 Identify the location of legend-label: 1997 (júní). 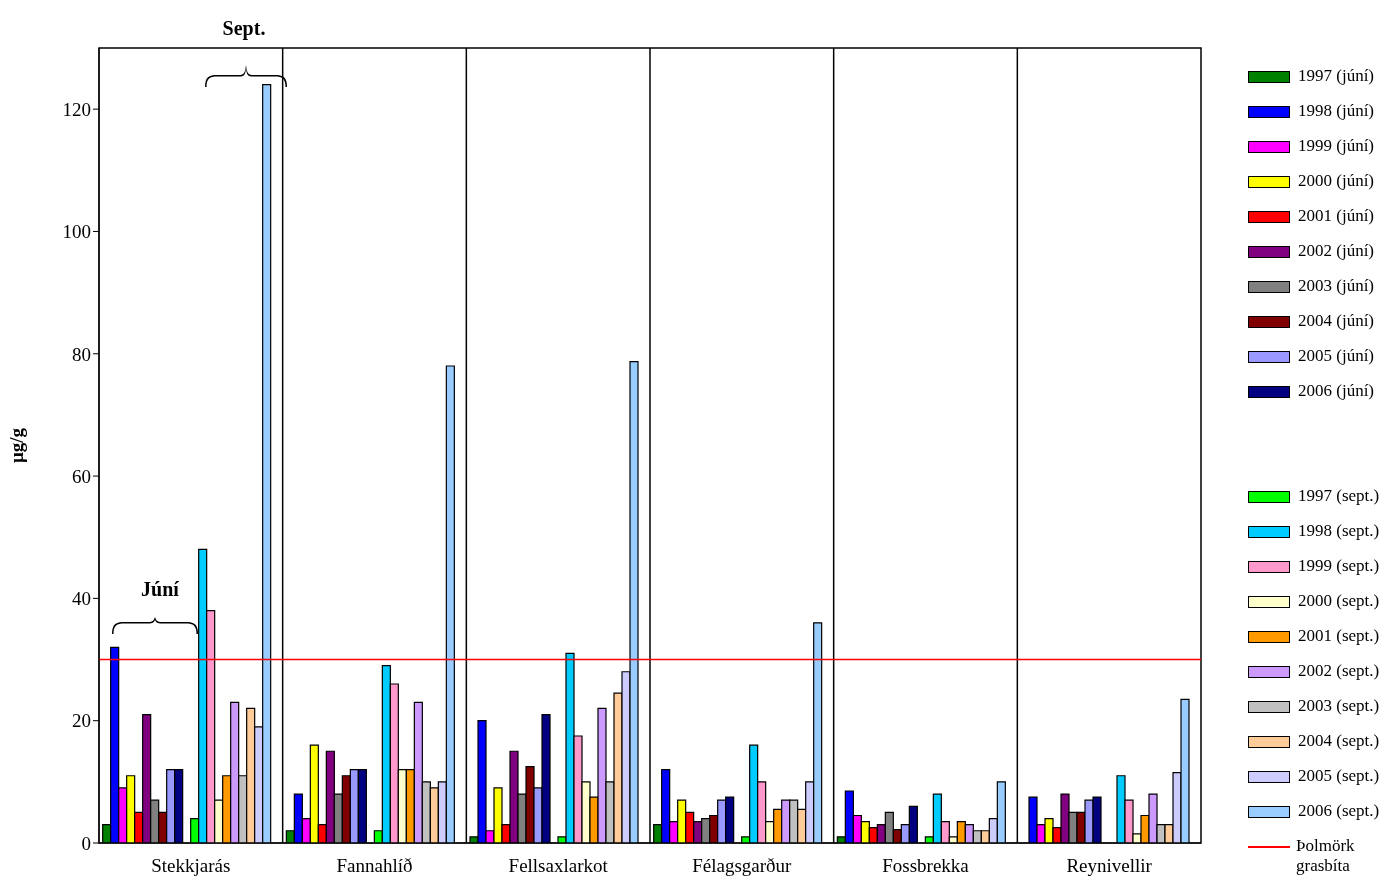
(1337, 76).